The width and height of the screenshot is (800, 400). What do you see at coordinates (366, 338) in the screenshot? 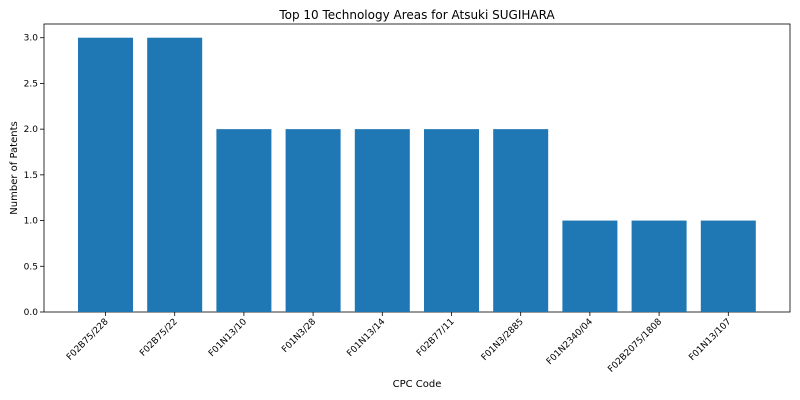
I see `x-tick-label-4: F01N13/14` at bounding box center [366, 338].